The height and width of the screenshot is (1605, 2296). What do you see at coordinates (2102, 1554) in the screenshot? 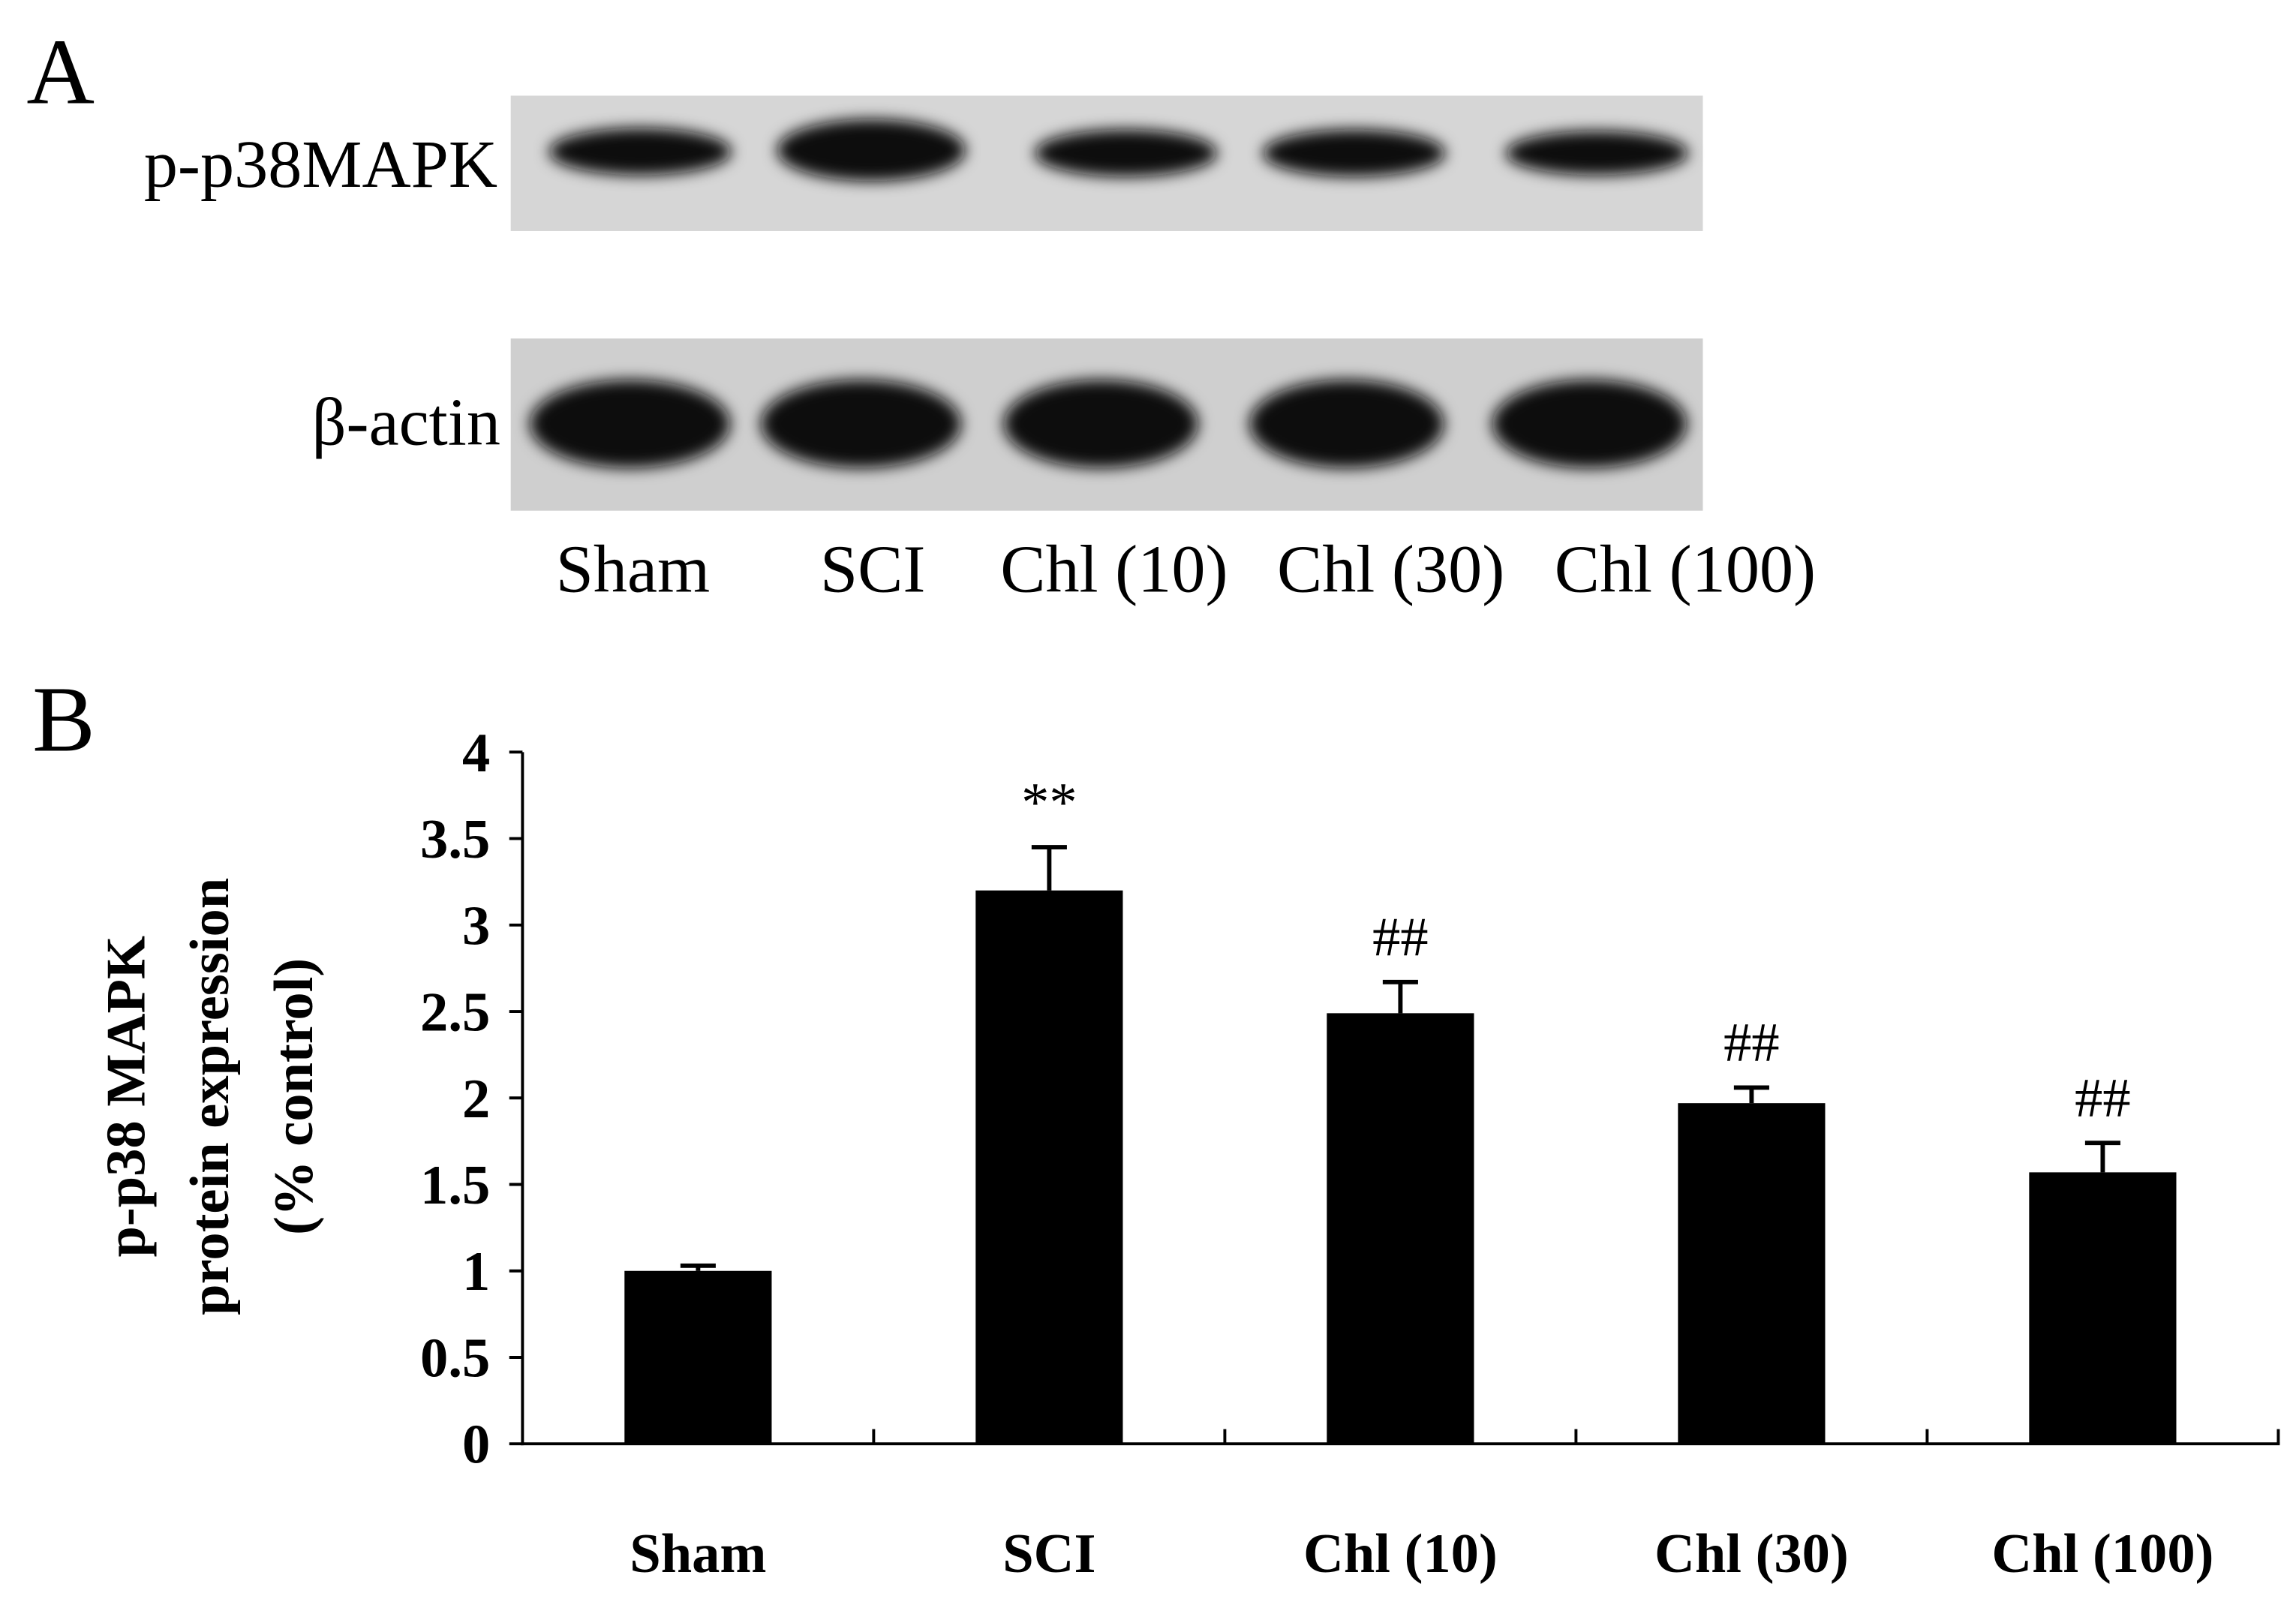
I see `x-tick-label: Chl (100)` at bounding box center [2102, 1554].